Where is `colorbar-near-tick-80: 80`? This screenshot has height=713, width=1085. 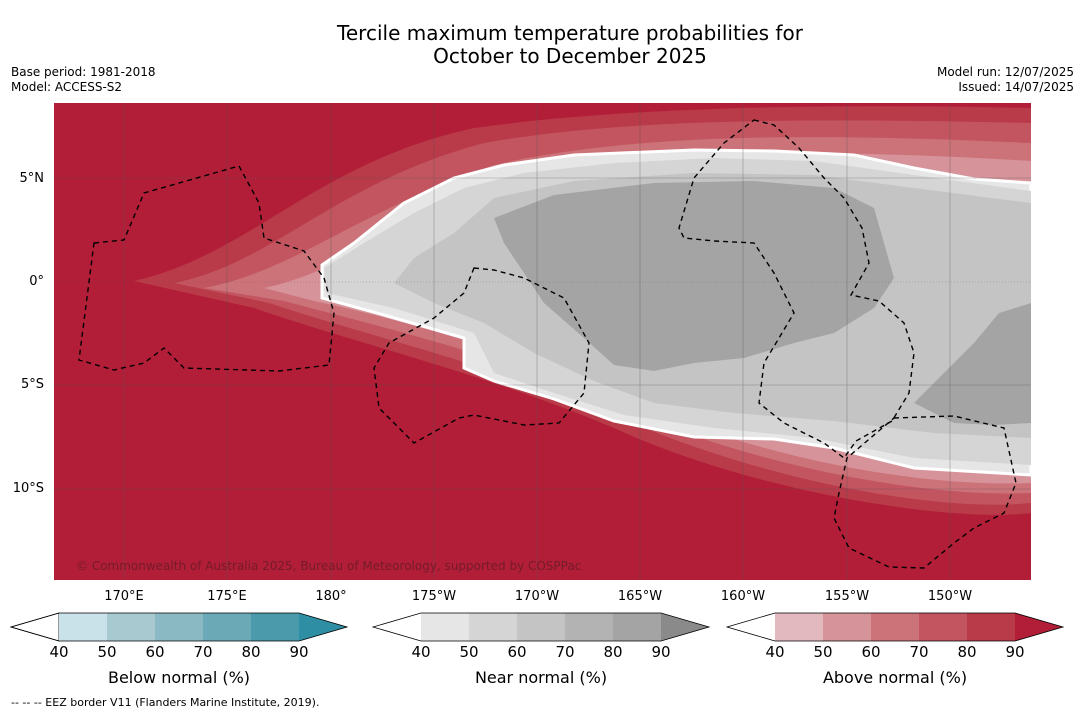
colorbar-near-tick-80: 80 is located at coordinates (613, 652).